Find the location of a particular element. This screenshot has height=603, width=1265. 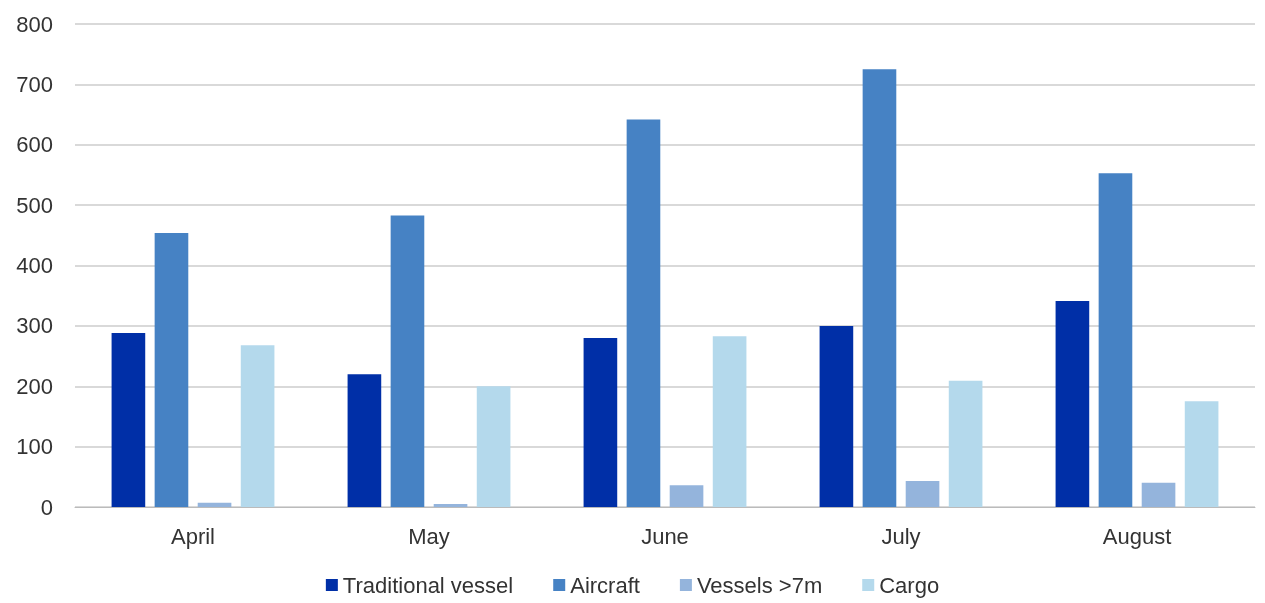

y-tick-label: 500 is located at coordinates (34, 205).